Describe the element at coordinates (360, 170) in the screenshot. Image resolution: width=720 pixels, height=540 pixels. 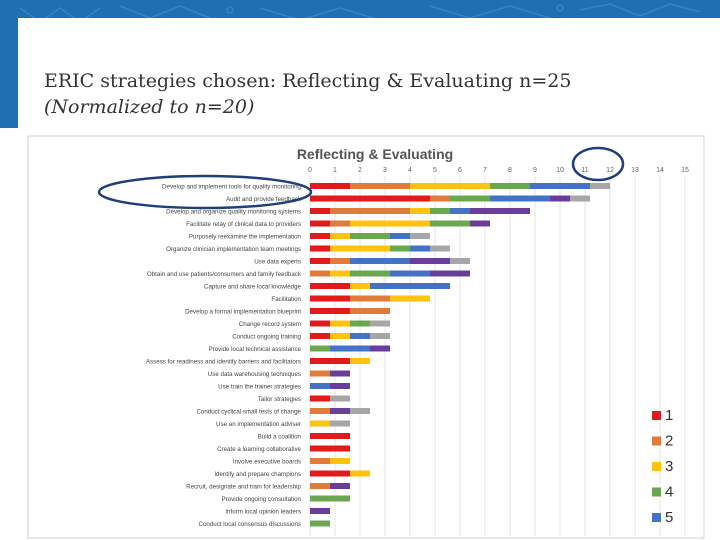
I see `x-tick-label: 2` at that location.